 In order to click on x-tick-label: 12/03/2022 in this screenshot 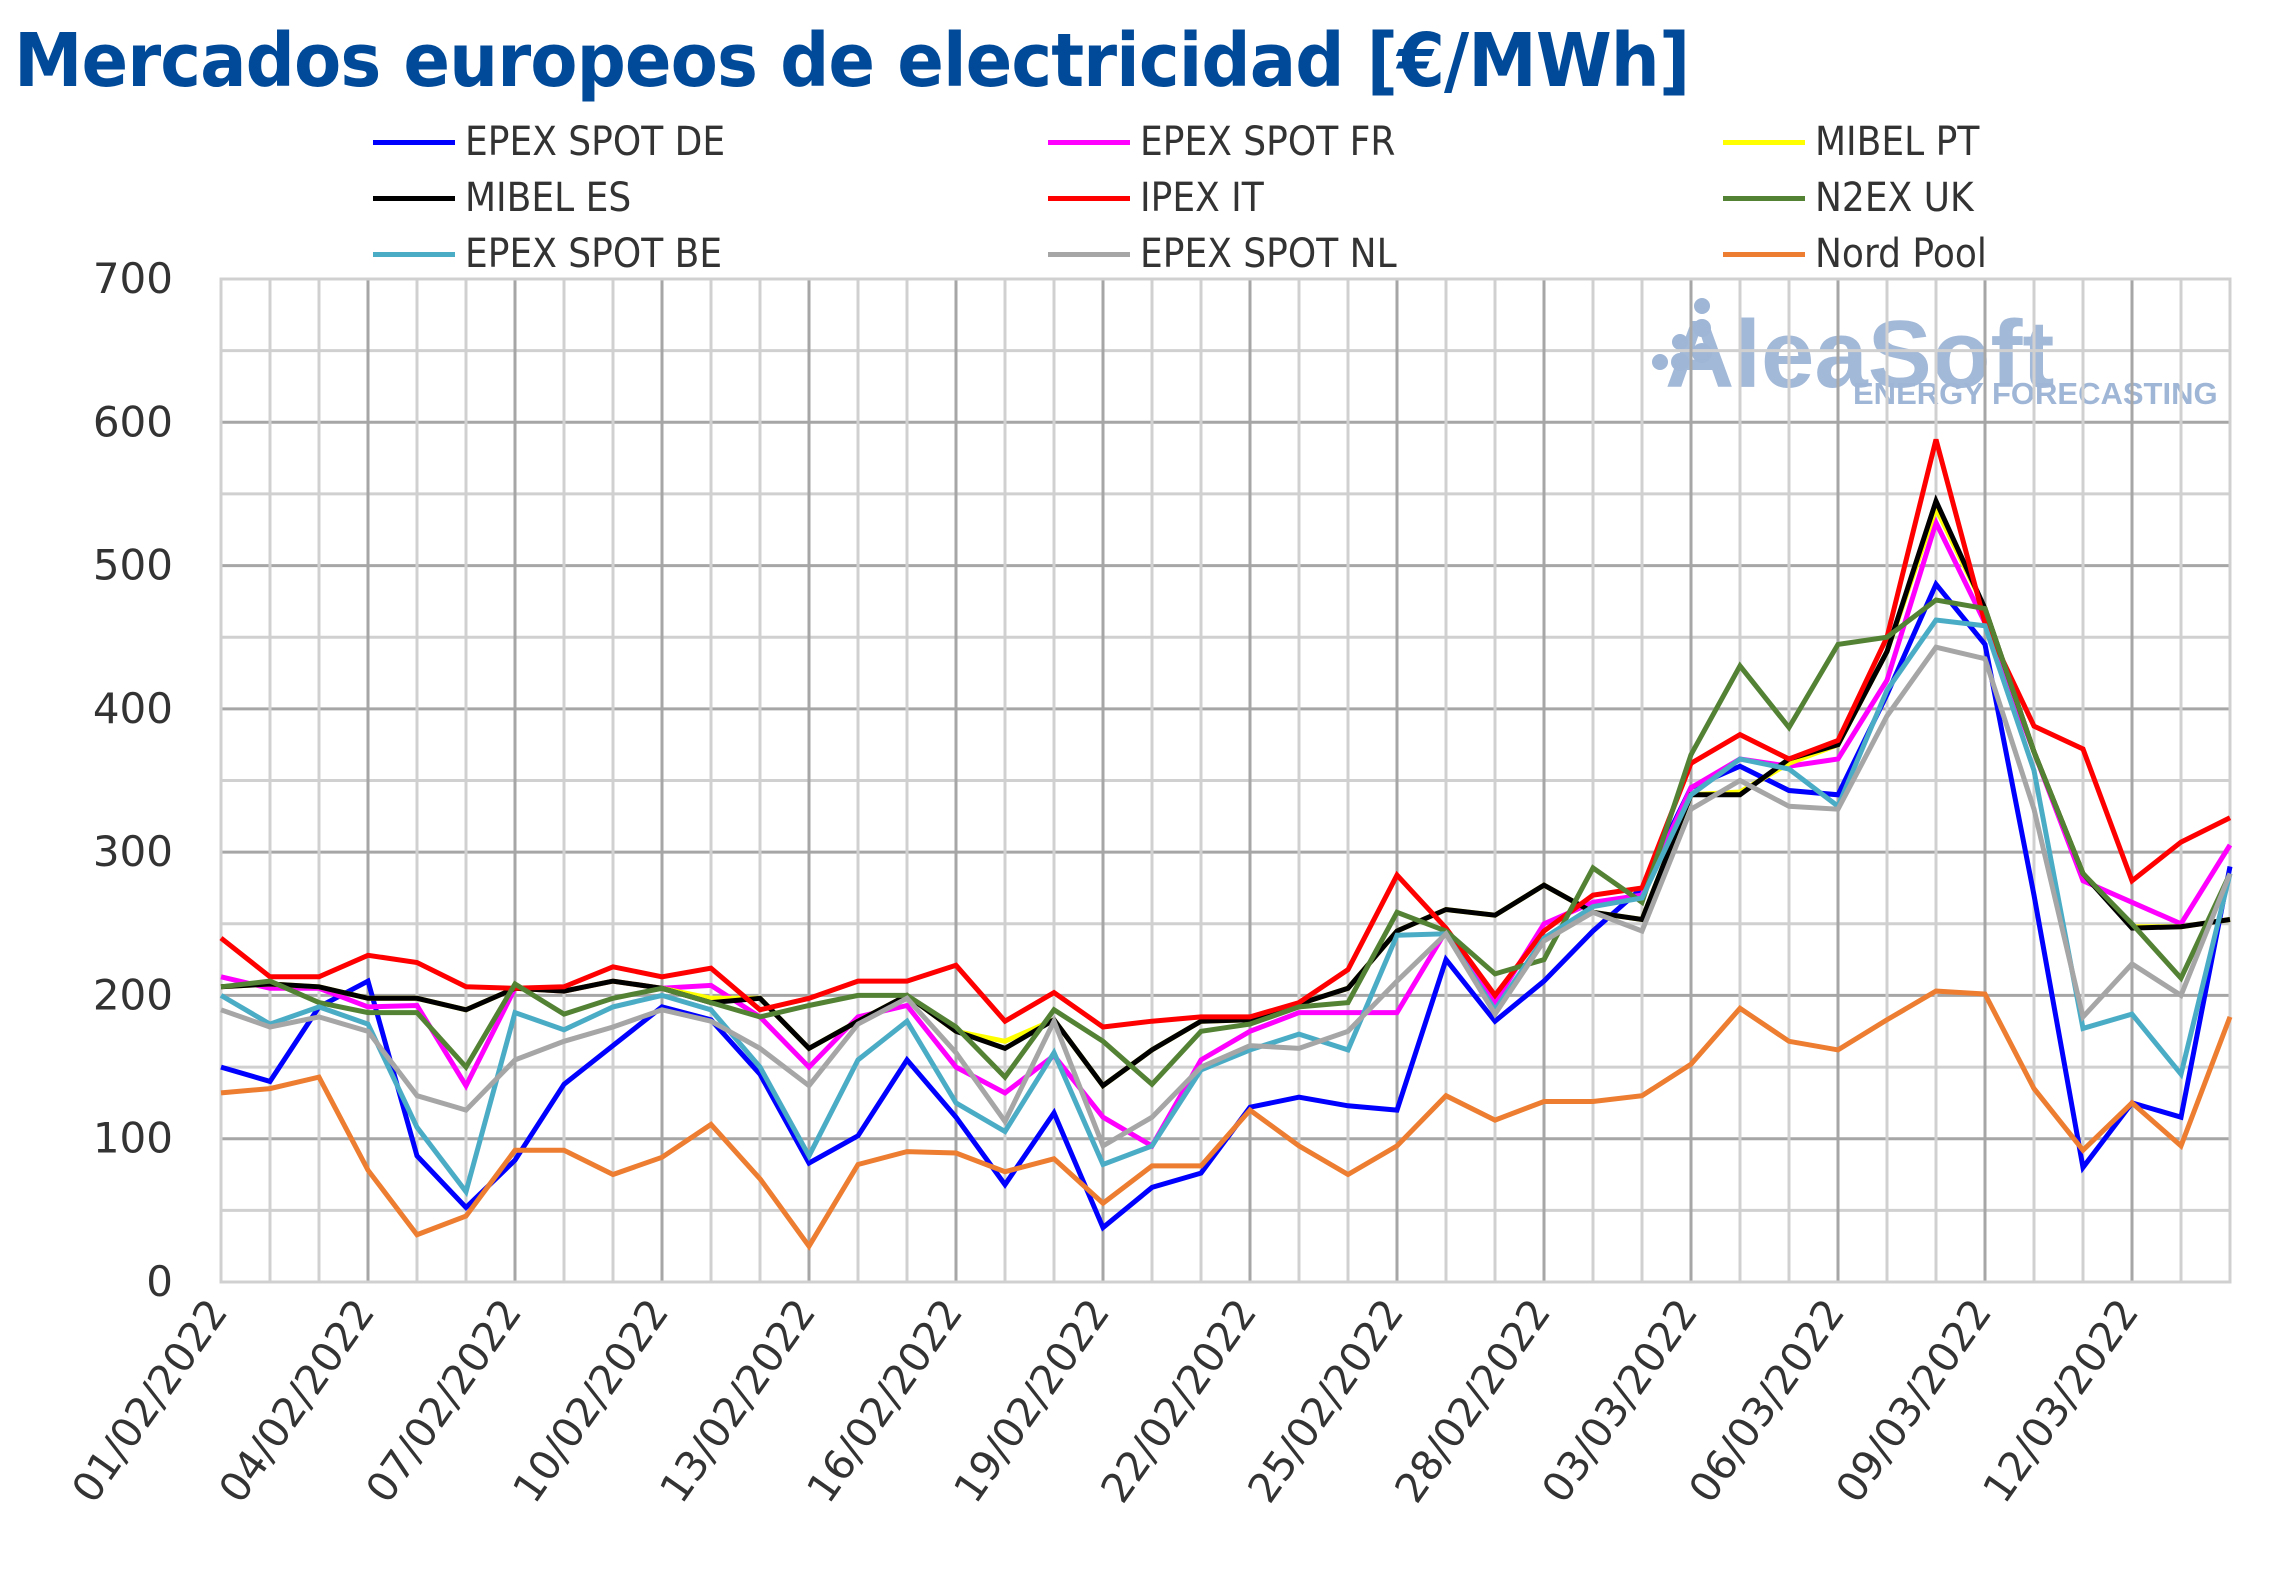, I will do `click(2060, 1400)`.